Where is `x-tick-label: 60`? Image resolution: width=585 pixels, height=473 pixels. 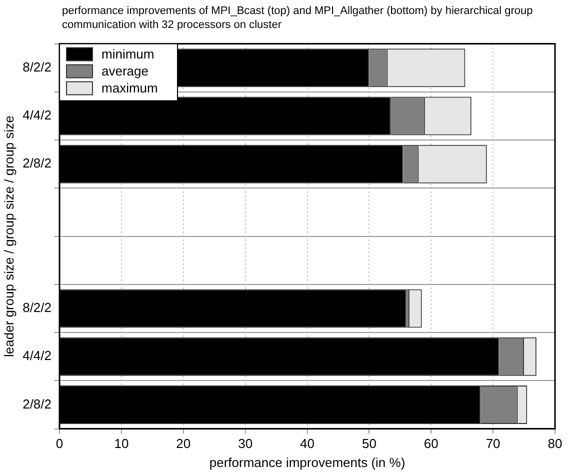
x-tick-label: 60 is located at coordinates (431, 444).